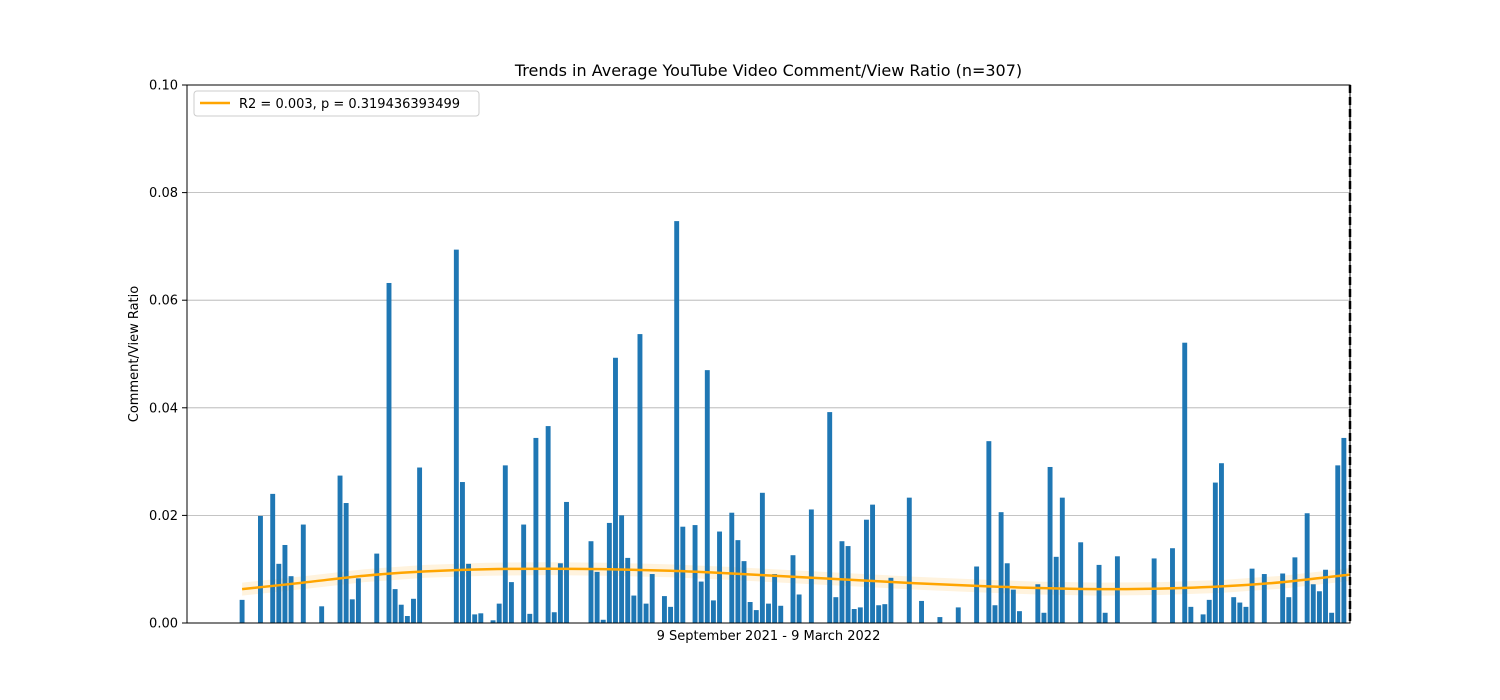 The width and height of the screenshot is (1500, 700). What do you see at coordinates (163, 193) in the screenshot?
I see `y-tick-label: 0.08` at bounding box center [163, 193].